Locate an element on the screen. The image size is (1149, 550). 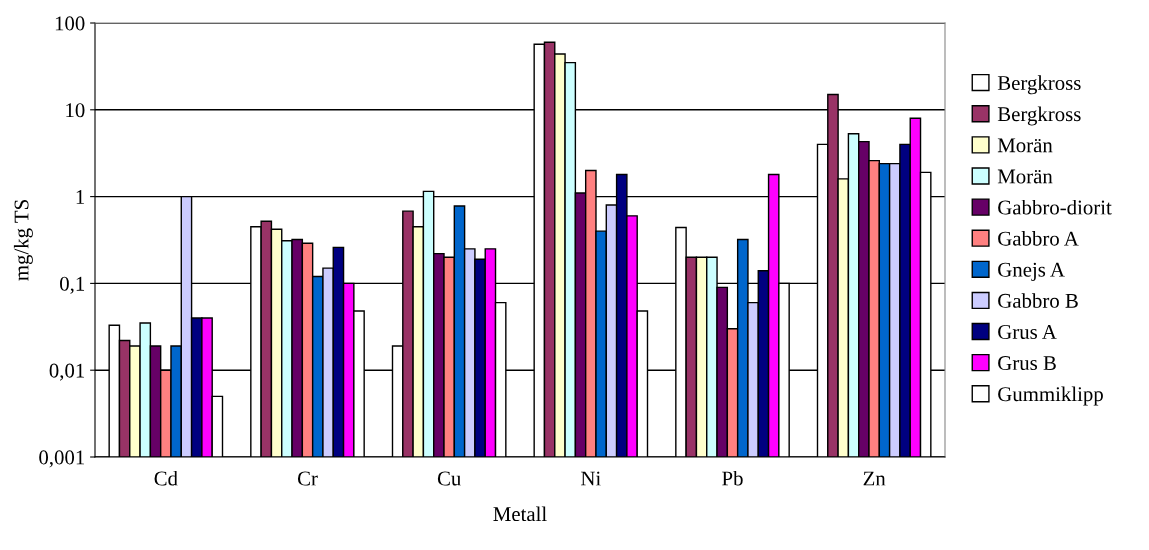
legend-label: Gabbro-diorit is located at coordinates (1055, 207).